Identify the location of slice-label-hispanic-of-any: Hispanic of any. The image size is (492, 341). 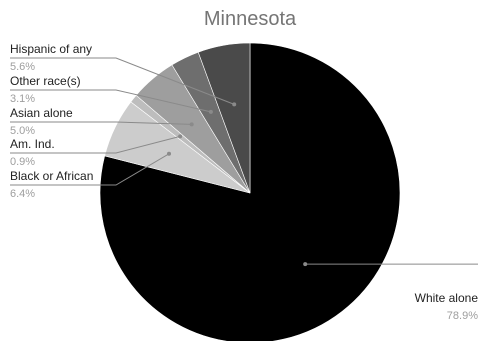
(51, 49).